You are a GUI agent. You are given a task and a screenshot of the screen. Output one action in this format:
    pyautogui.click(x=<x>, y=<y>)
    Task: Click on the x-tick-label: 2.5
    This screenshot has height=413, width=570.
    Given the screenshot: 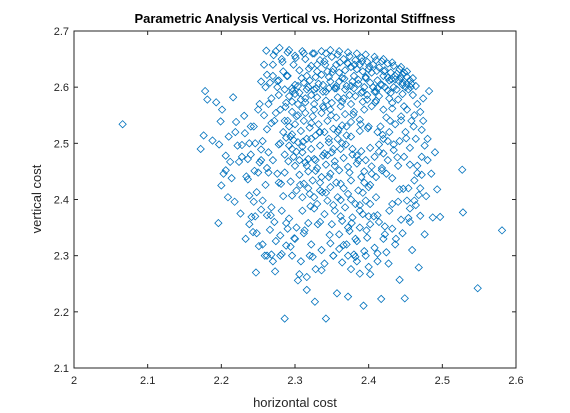 What is the action you would take?
    pyautogui.click(x=442, y=381)
    